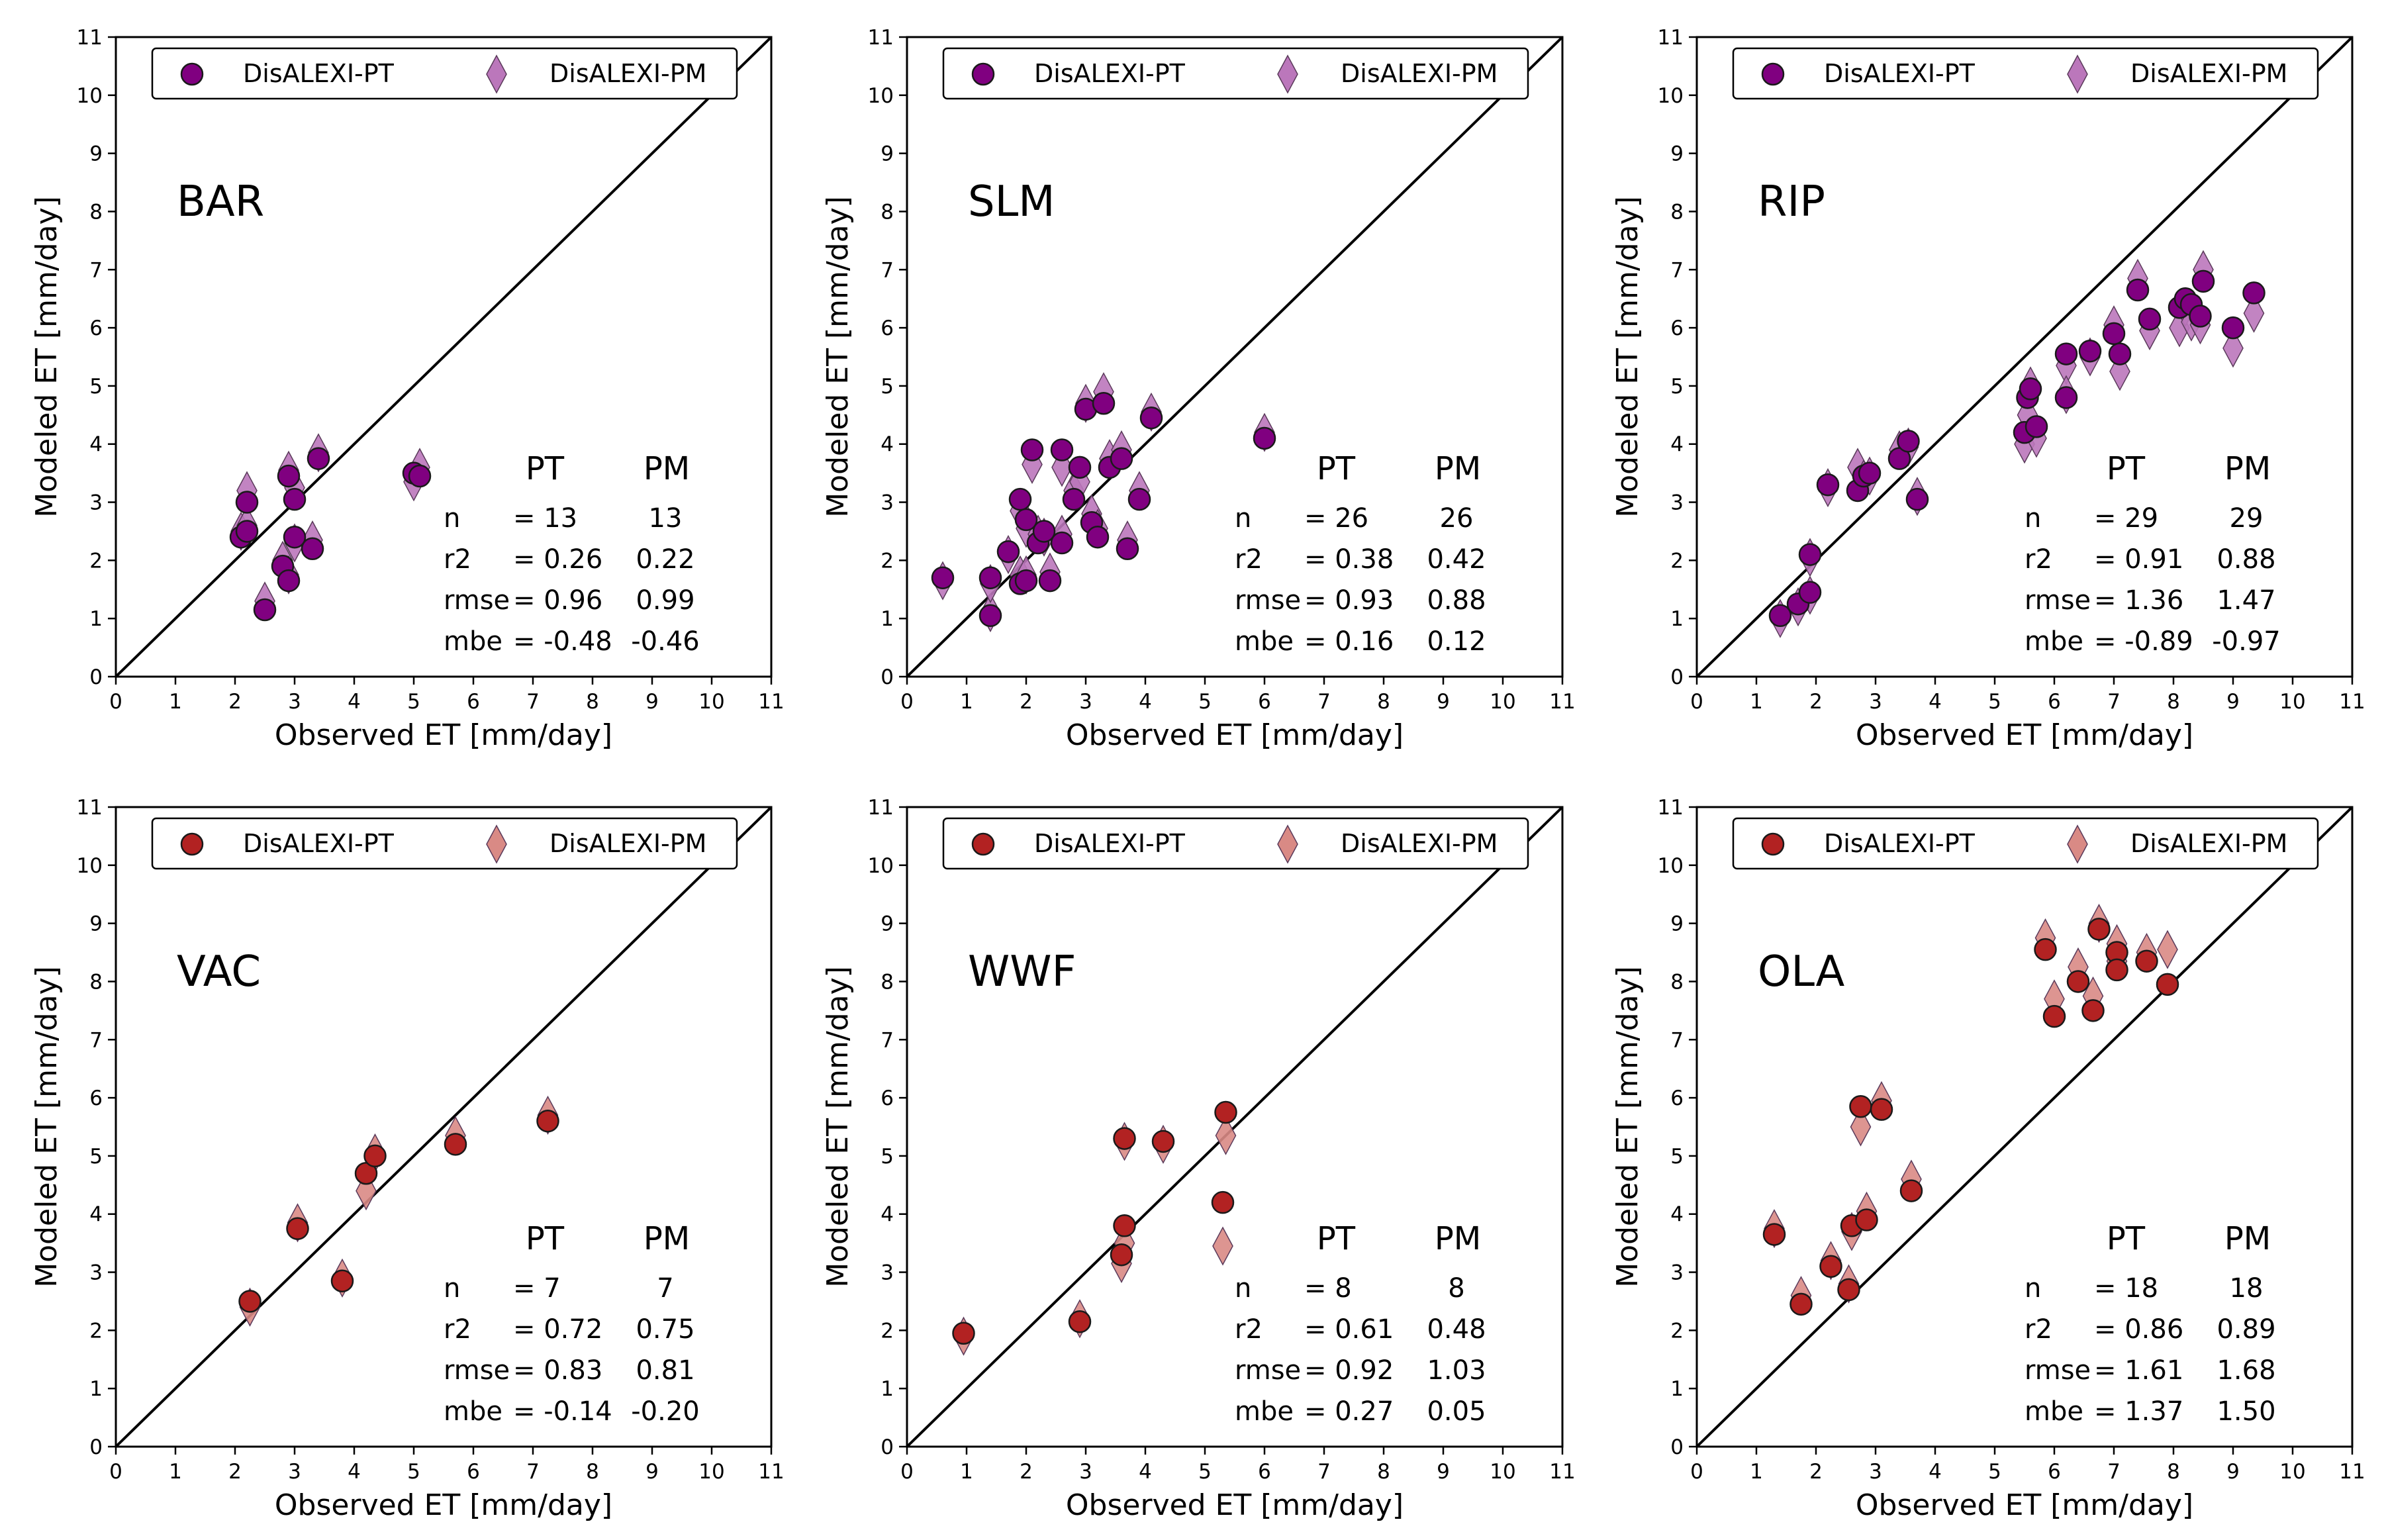  Describe the element at coordinates (888, 924) in the screenshot. I see `y-tick-label: 9` at that location.